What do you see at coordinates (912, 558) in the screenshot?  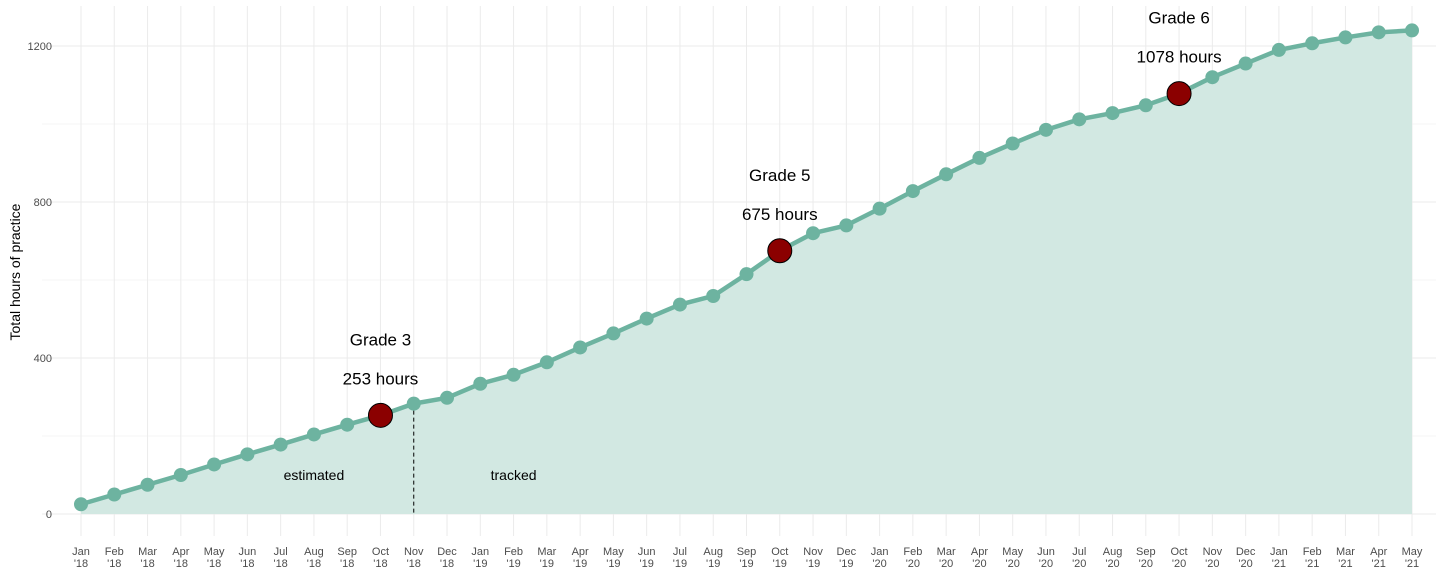 I see `x-tick-label: Feb '20` at bounding box center [912, 558].